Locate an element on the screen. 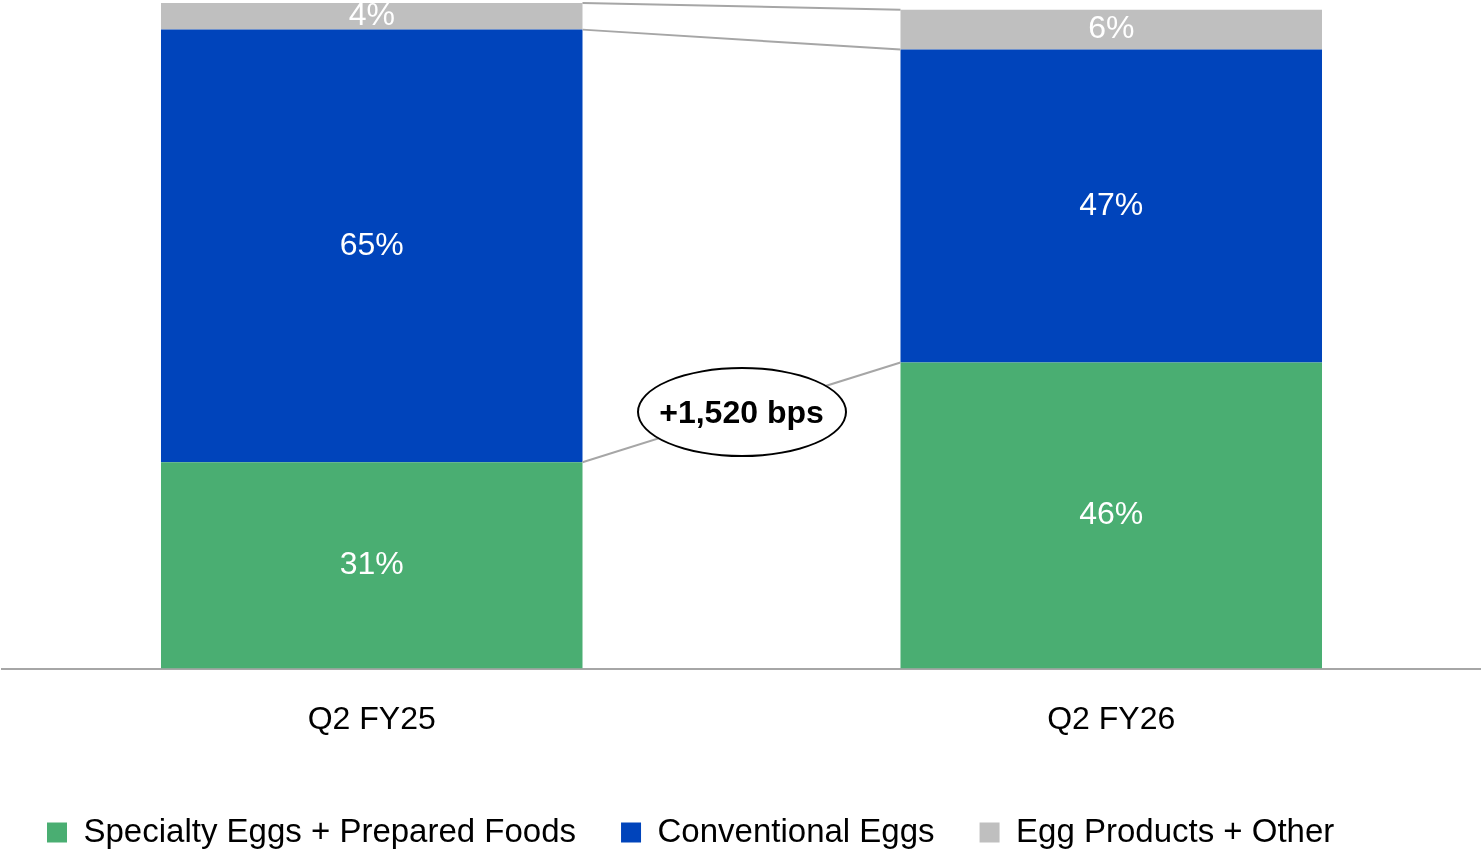 Image resolution: width=1481 pixels, height=859 pixels. legend-label: Specialty Eggs + Prepared Foods is located at coordinates (330, 830).